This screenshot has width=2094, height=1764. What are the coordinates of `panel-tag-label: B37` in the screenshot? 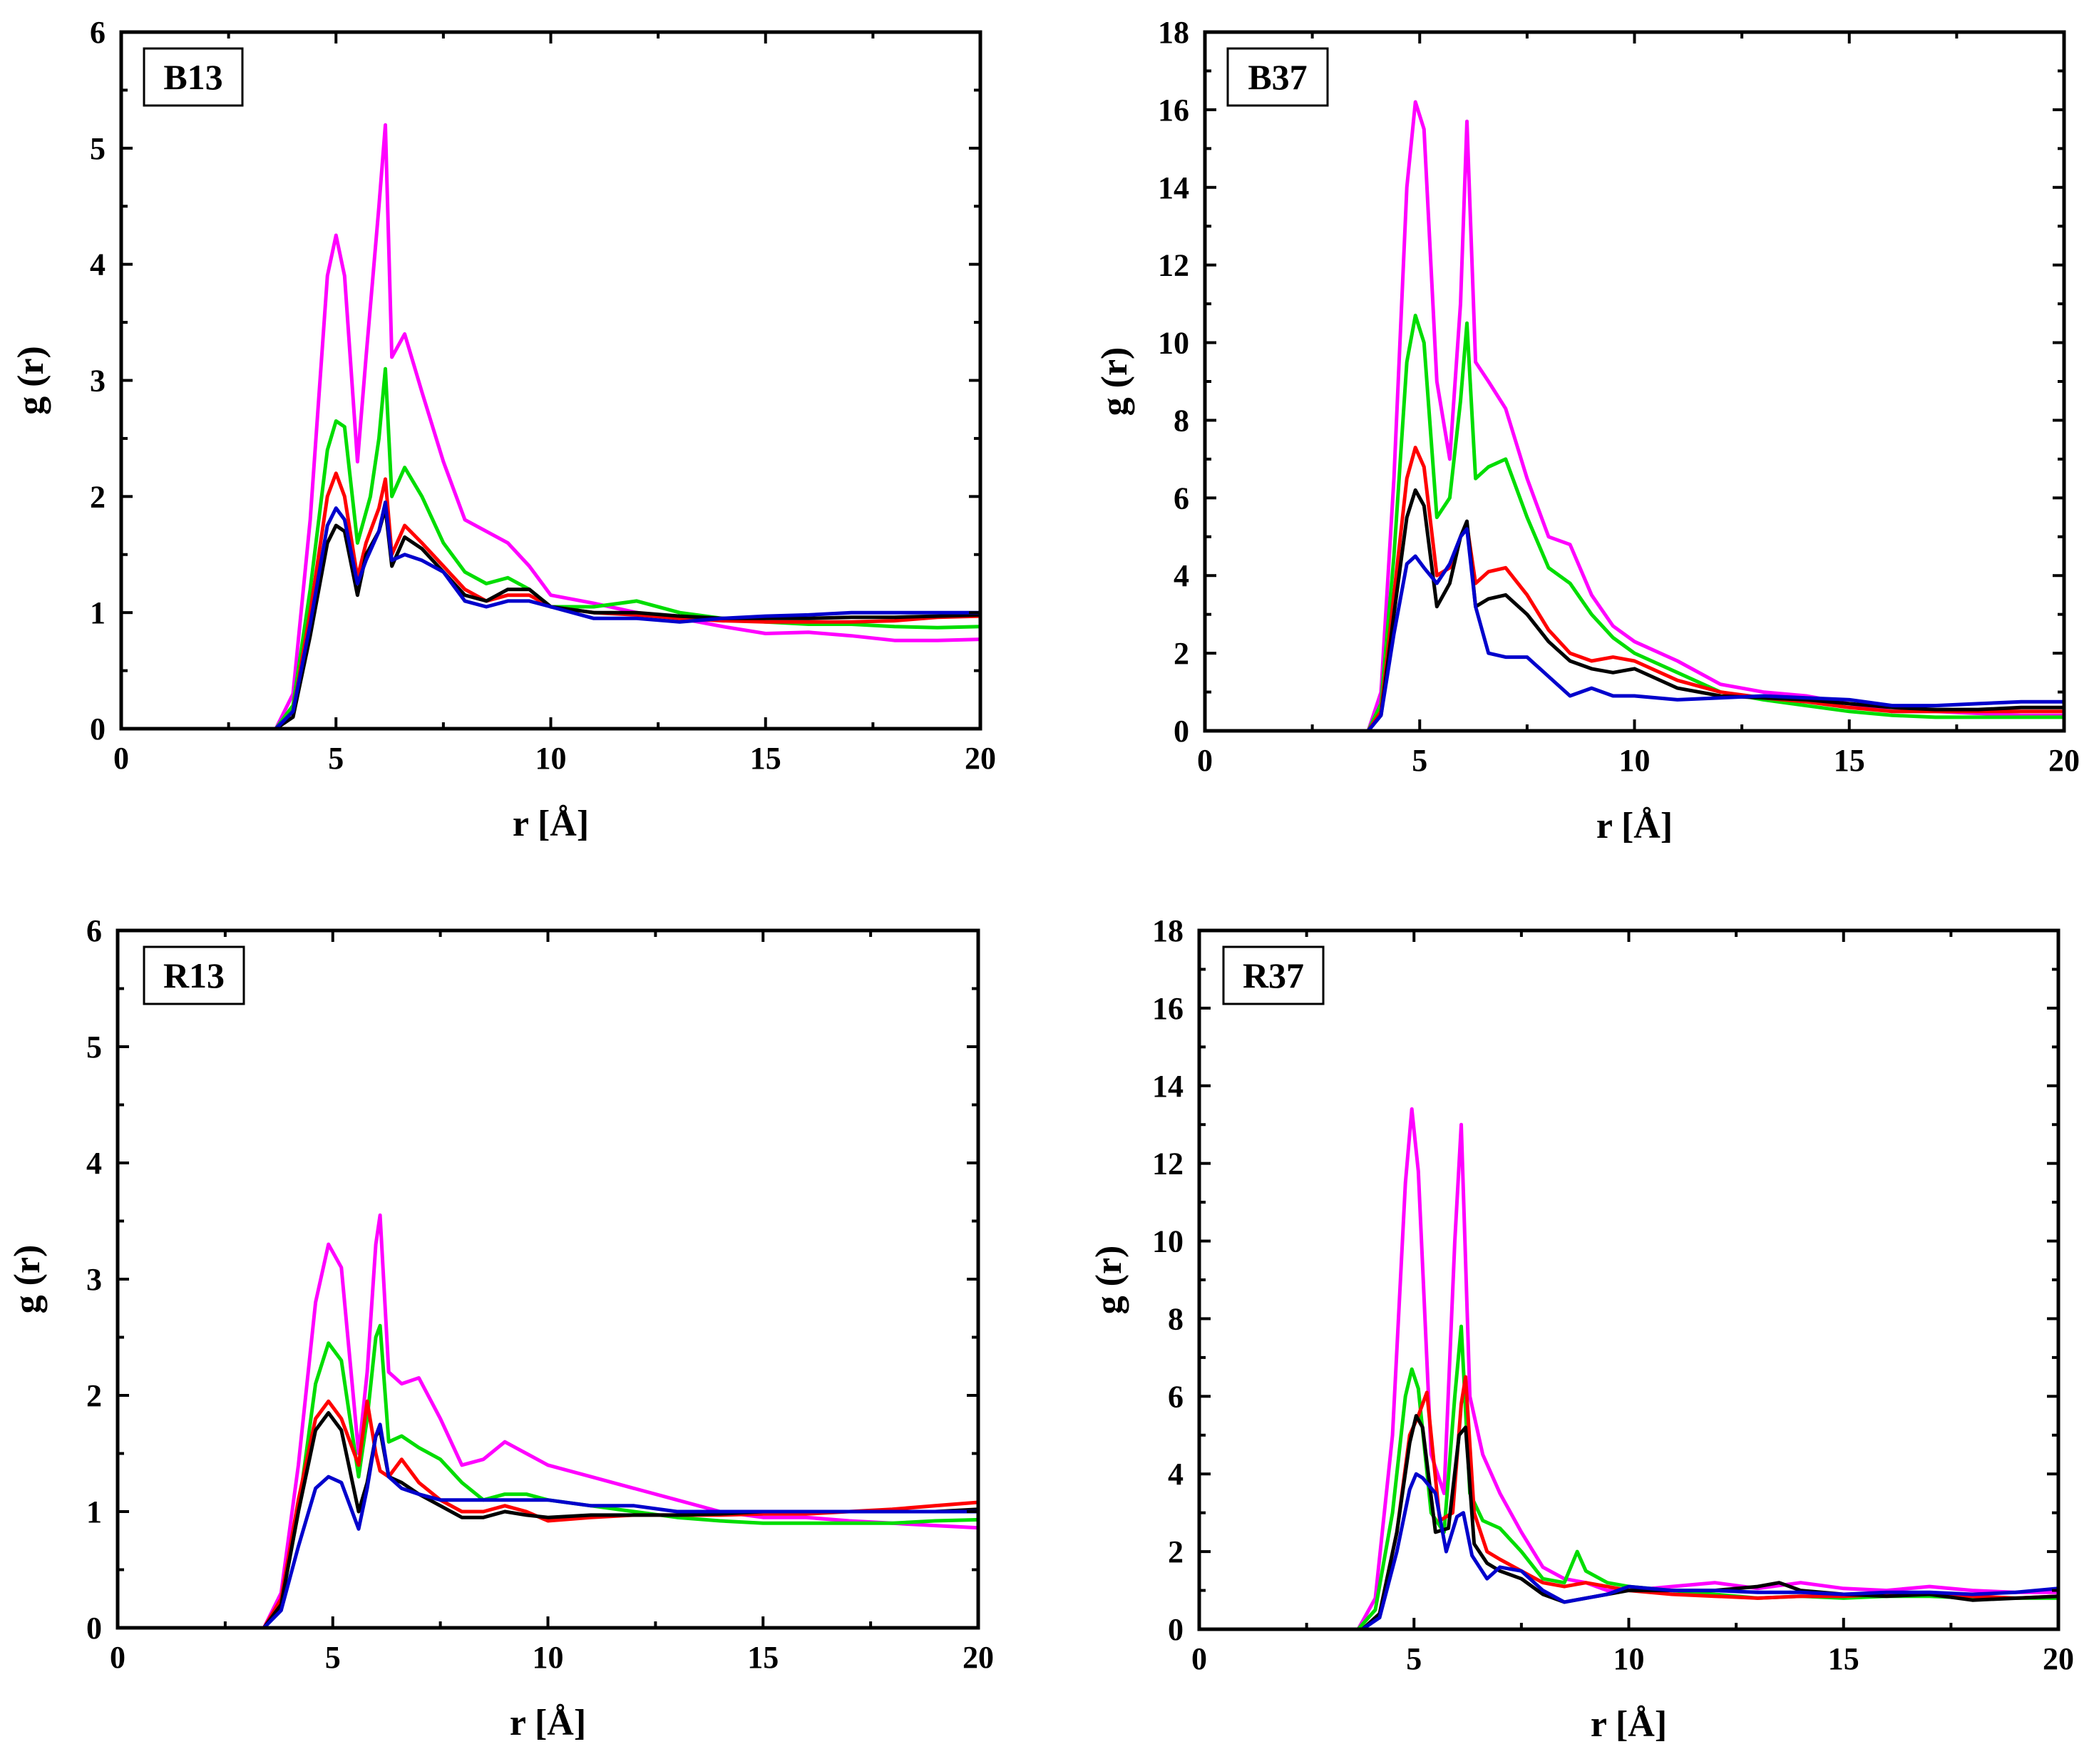 It's located at (1277, 77).